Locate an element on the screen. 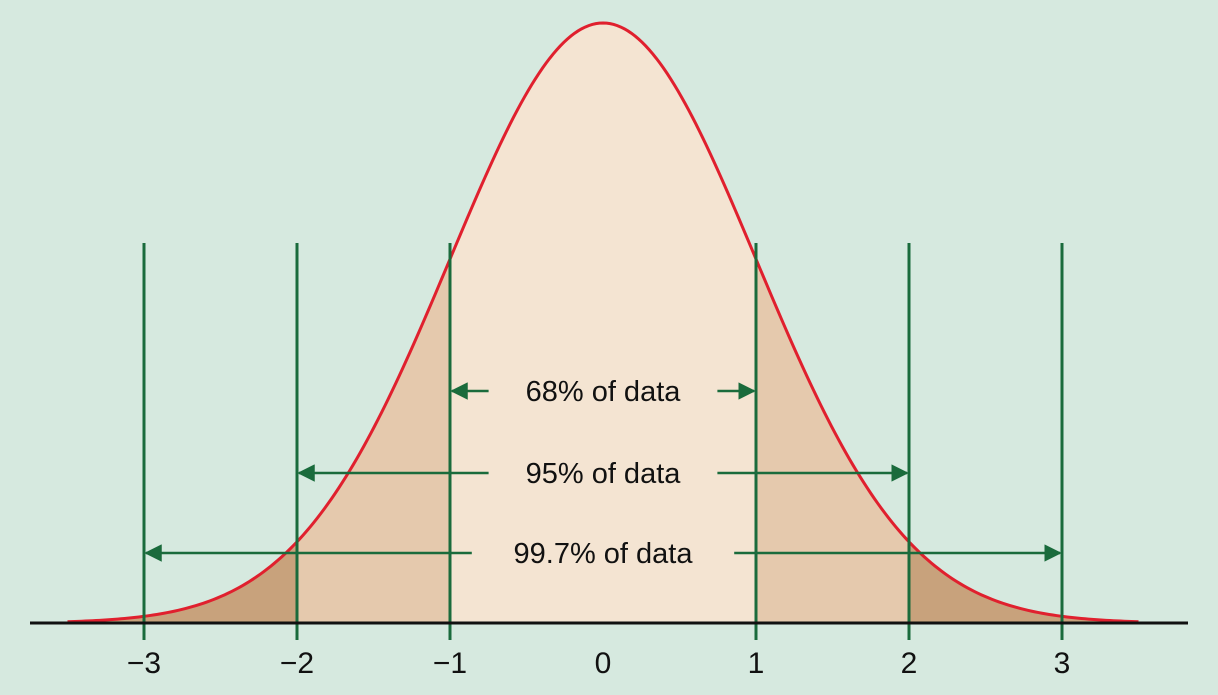 Image resolution: width=1218 pixels, height=695 pixels. band-99.7: 99.7% of data is located at coordinates (603, 554).